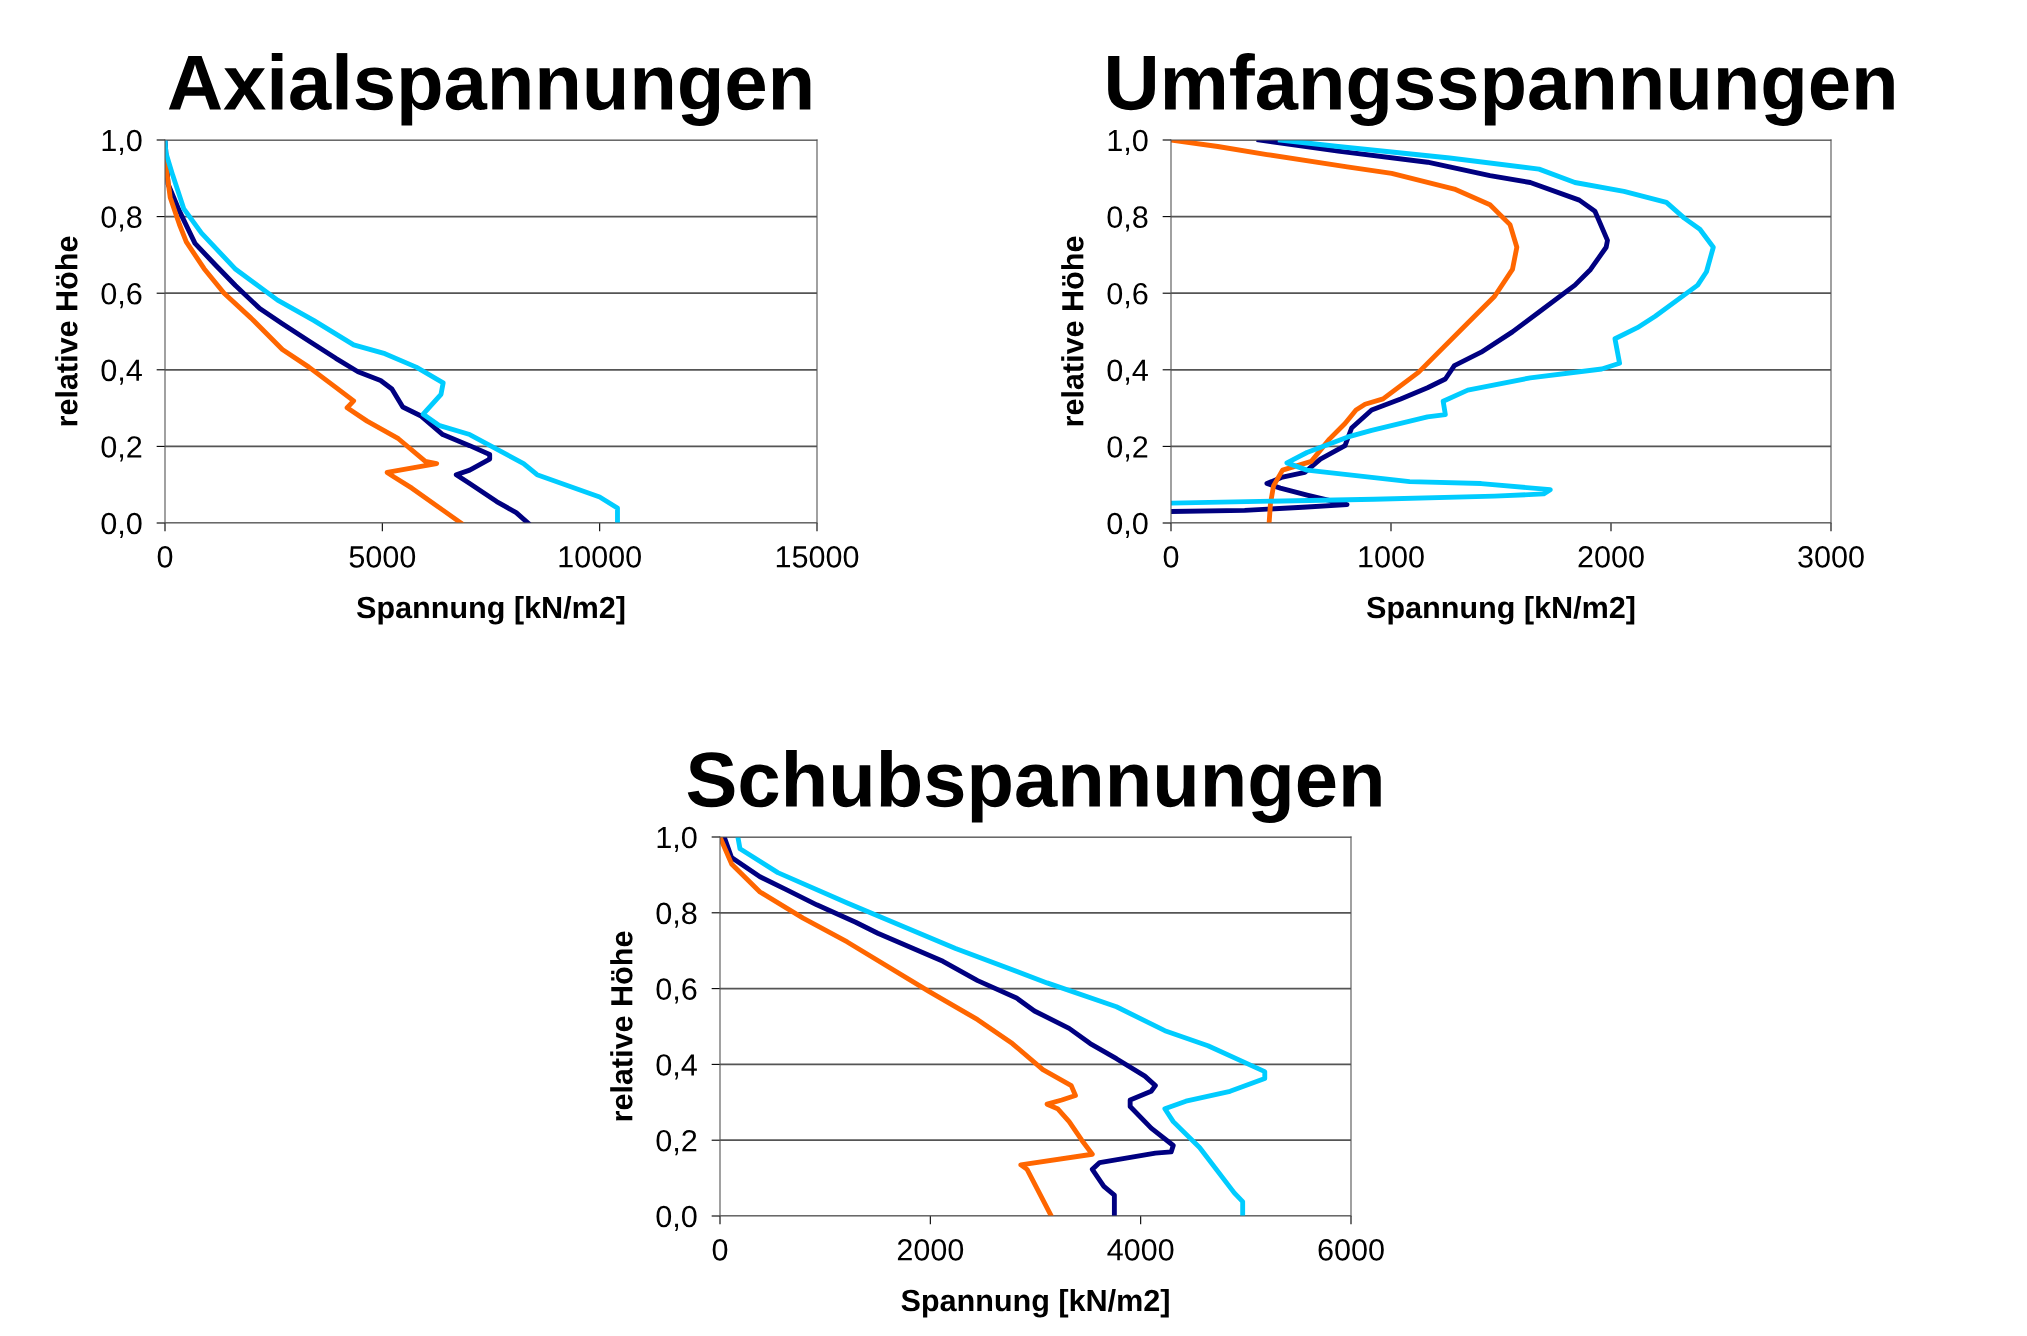 This screenshot has height=1336, width=2027. What do you see at coordinates (1351, 1250) in the screenshot?
I see `x-tick-label: 6000` at bounding box center [1351, 1250].